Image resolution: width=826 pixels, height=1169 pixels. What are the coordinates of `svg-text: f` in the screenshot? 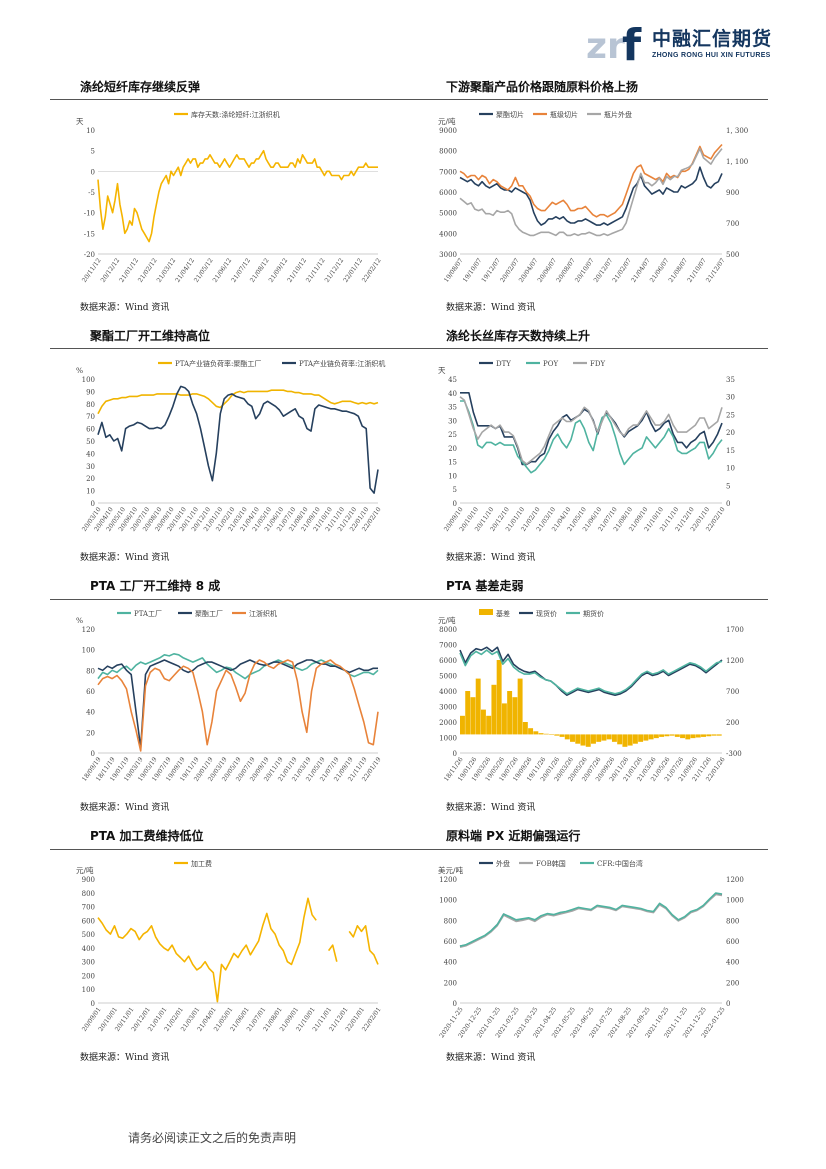 It's located at (632, 42).